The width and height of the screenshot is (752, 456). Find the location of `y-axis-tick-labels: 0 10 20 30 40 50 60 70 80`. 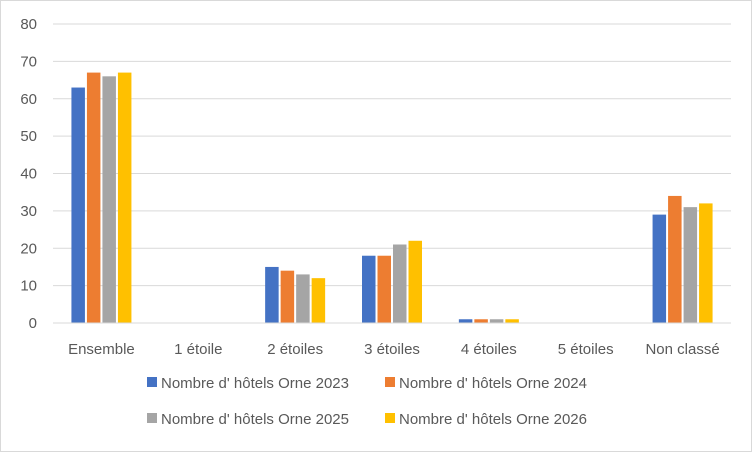

y-axis-tick-labels: 0 10 20 30 40 50 60 70 80 is located at coordinates (28, 174).